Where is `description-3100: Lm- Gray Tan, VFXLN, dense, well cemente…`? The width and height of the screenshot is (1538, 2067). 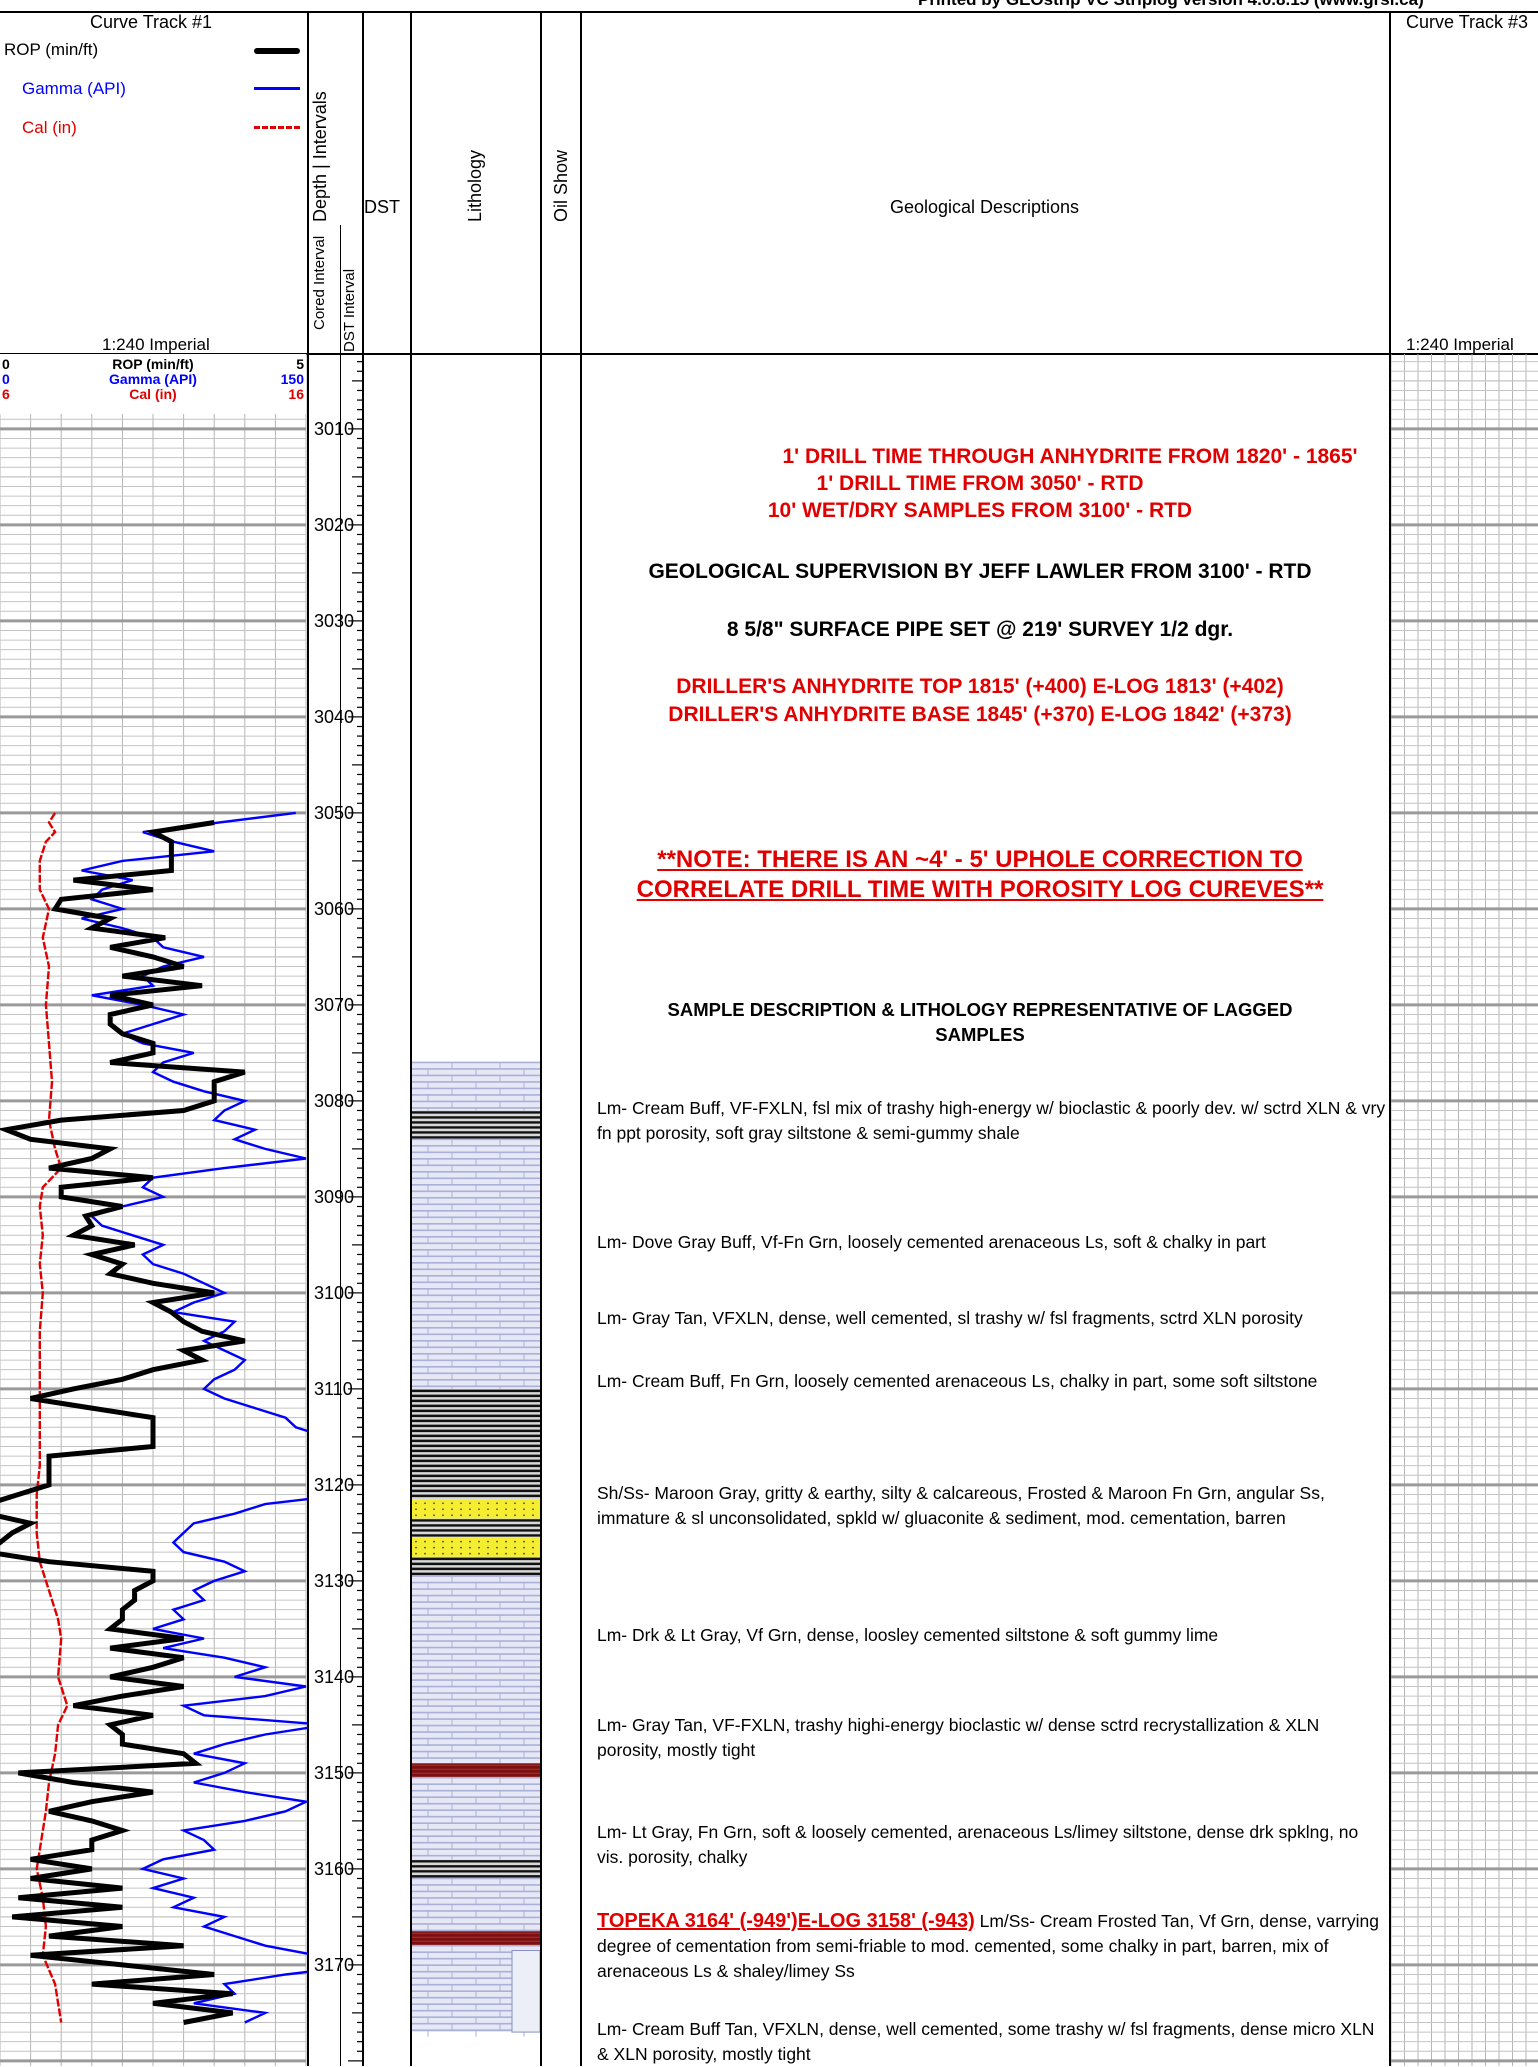
description-3100: Lm- Gray Tan, VFXLN, dense, well cemente… is located at coordinates (950, 1318).